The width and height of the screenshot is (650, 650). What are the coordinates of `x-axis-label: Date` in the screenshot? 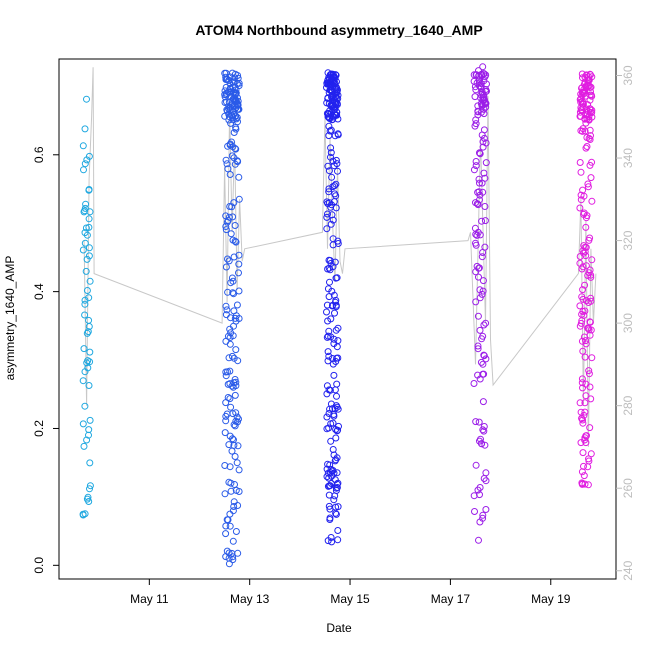 It's located at (339, 628).